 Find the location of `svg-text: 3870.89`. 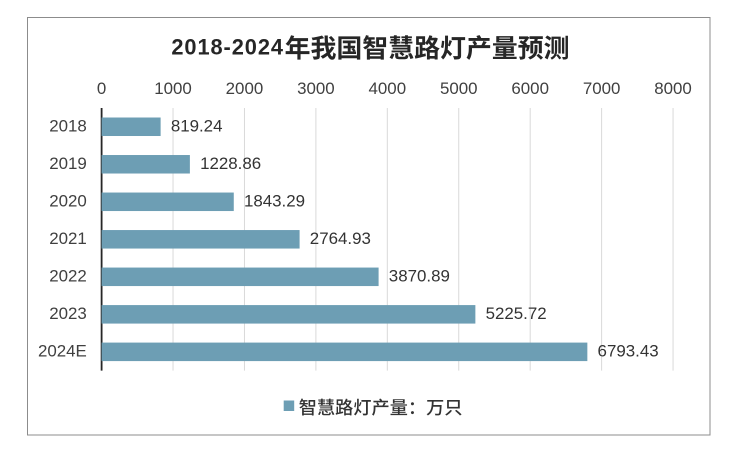

svg-text: 3870.89 is located at coordinates (419, 276).